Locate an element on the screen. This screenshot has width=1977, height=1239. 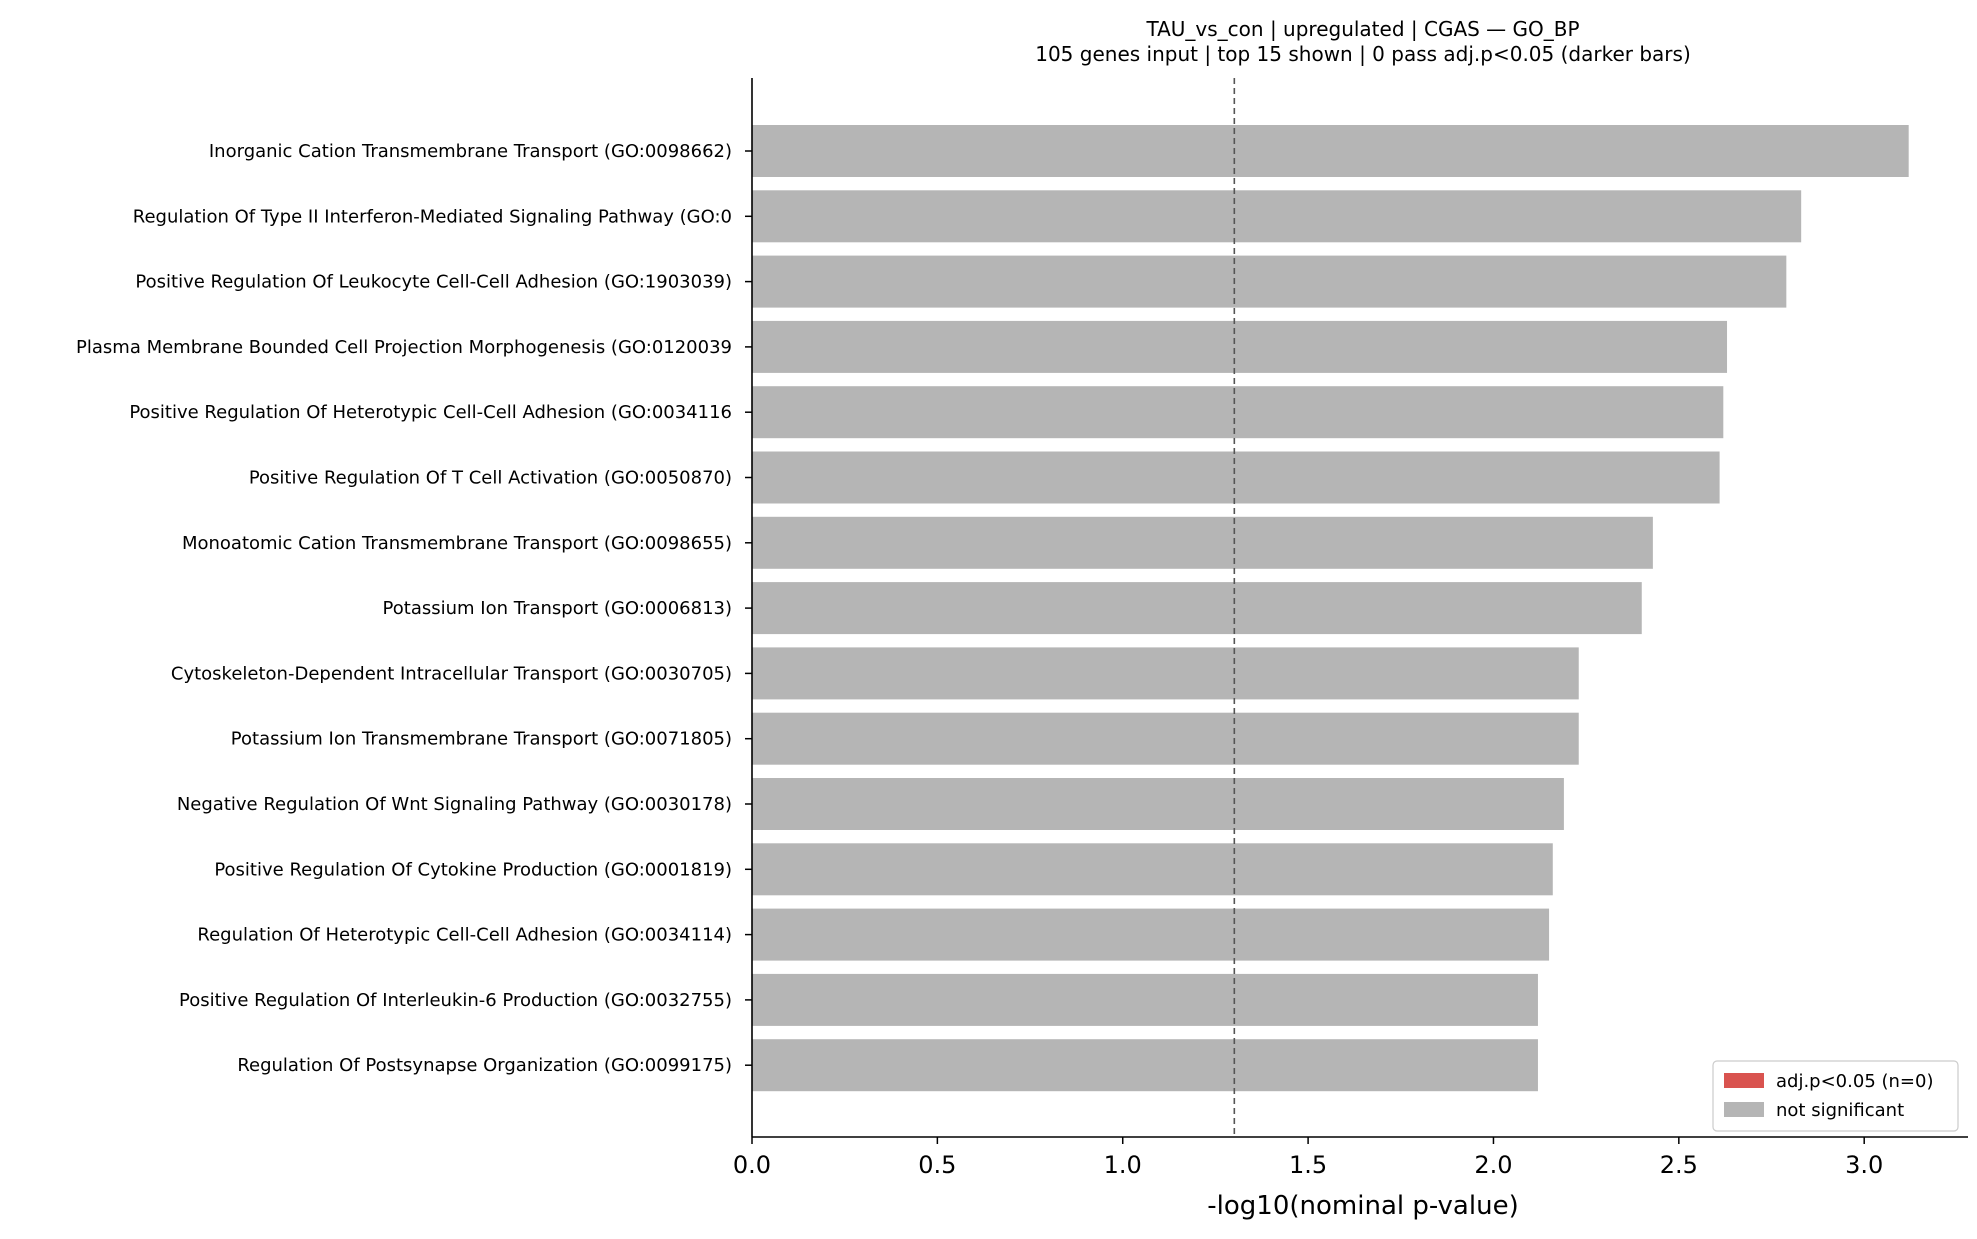
legend-label-not-significant: not significant is located at coordinates (1840, 1110).